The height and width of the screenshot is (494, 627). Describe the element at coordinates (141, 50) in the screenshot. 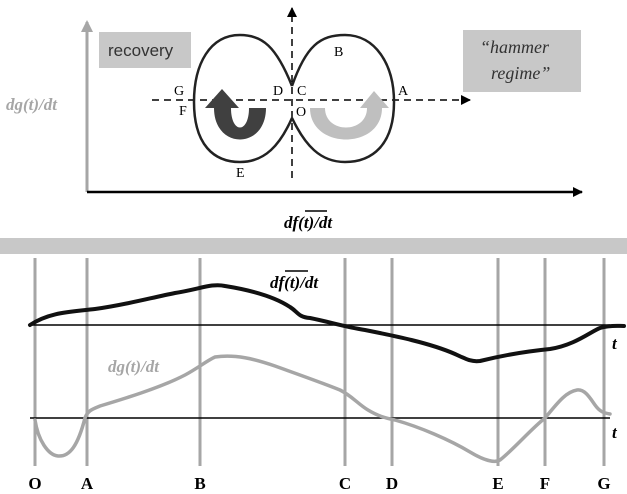

I see `recovery-label: recovery` at that location.